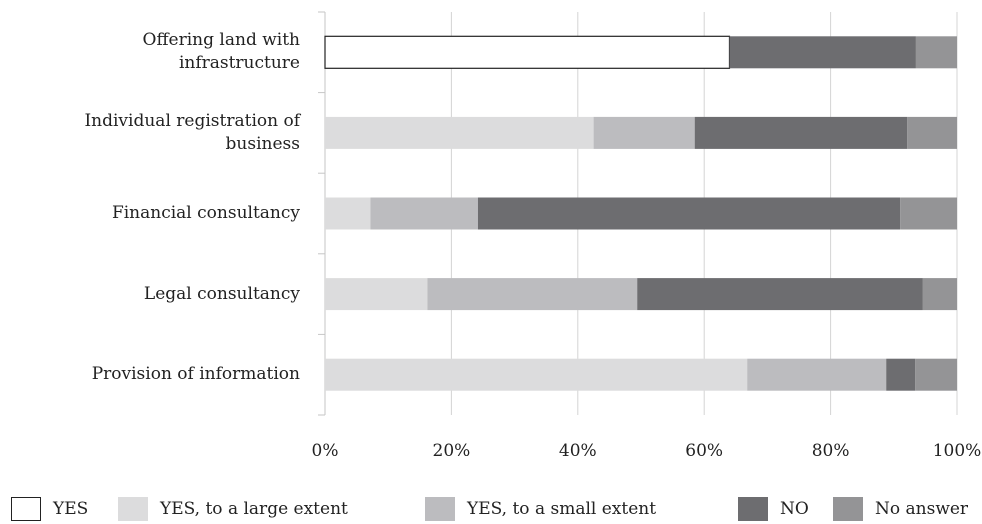  I want to click on category-label-line: Offering land with, so click(221, 40).